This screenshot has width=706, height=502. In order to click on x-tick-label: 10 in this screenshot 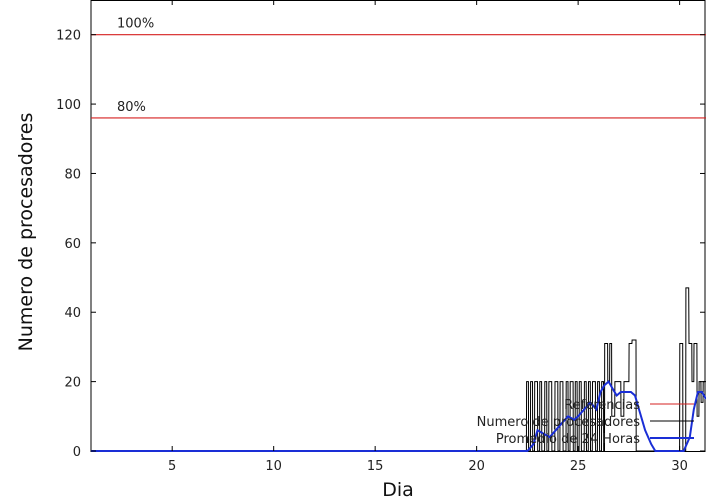, I will do `click(273, 466)`.